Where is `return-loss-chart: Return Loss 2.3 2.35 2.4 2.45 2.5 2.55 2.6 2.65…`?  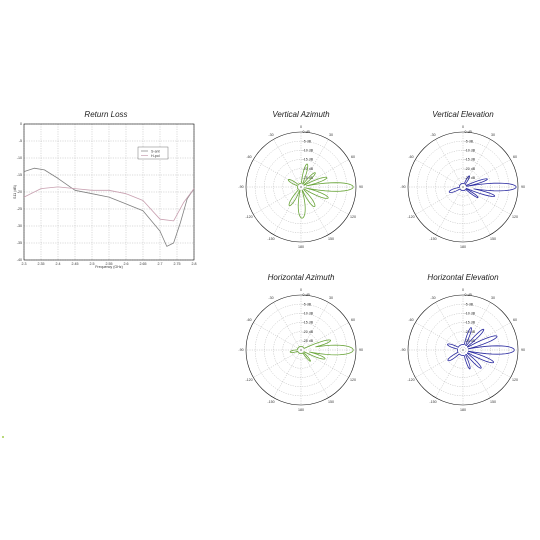 return-loss-chart: Return Loss 2.3 2.35 2.4 2.45 2.5 2.55 2.6 2.65… is located at coordinates (105, 189).